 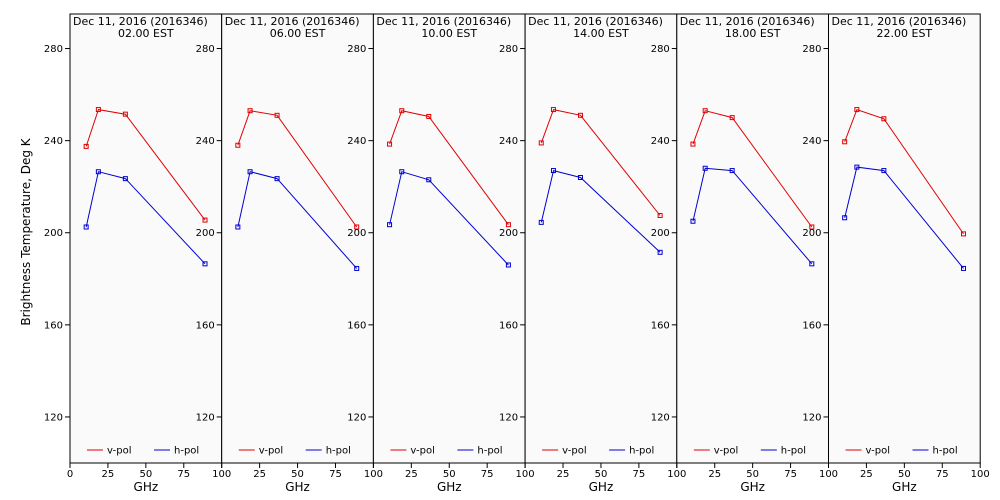 I want to click on panel-time: 10.00 EST, so click(x=449, y=33).